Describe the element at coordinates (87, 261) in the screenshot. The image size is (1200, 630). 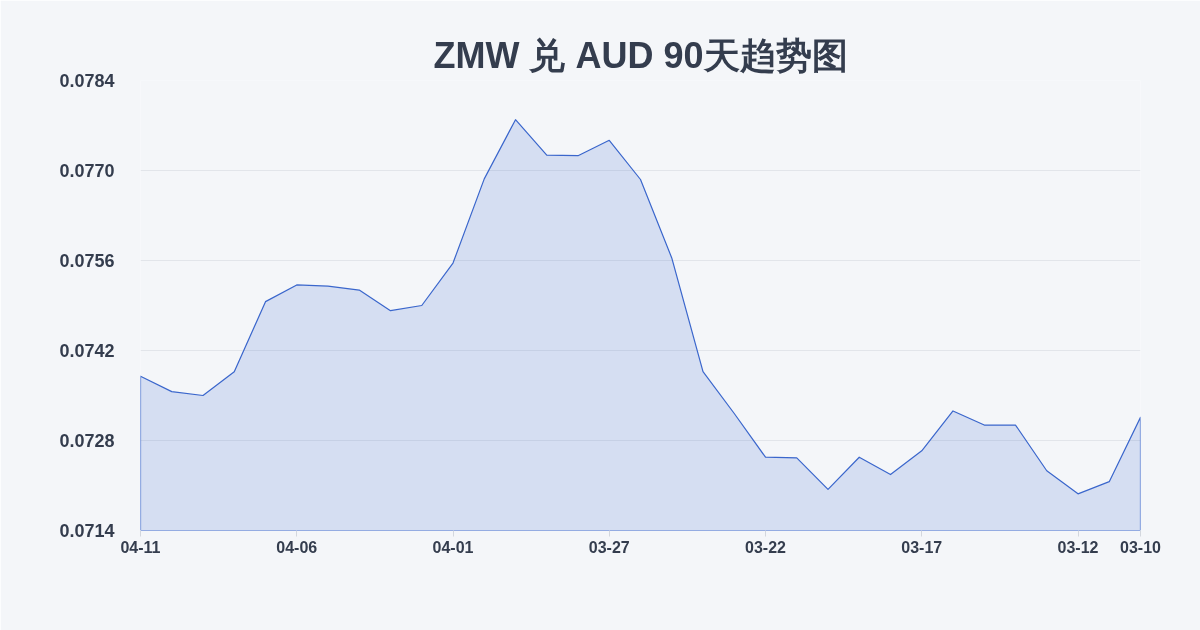
I see `y-tick-label: 0.0756` at that location.